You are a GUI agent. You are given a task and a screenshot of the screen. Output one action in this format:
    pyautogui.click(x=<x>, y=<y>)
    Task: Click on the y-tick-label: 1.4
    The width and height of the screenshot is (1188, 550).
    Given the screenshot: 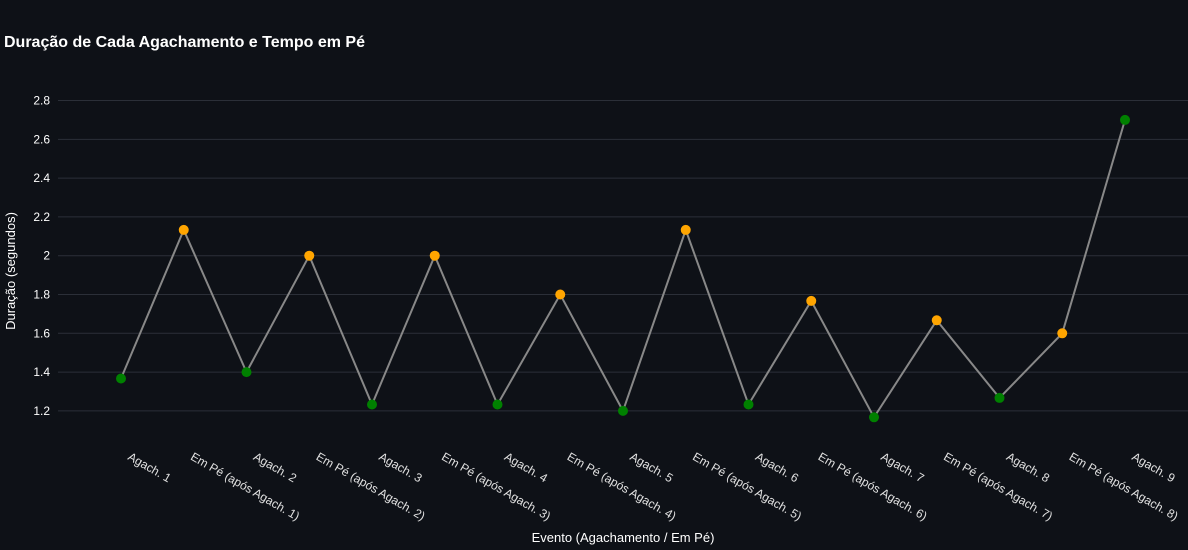 What is the action you would take?
    pyautogui.click(x=41, y=372)
    